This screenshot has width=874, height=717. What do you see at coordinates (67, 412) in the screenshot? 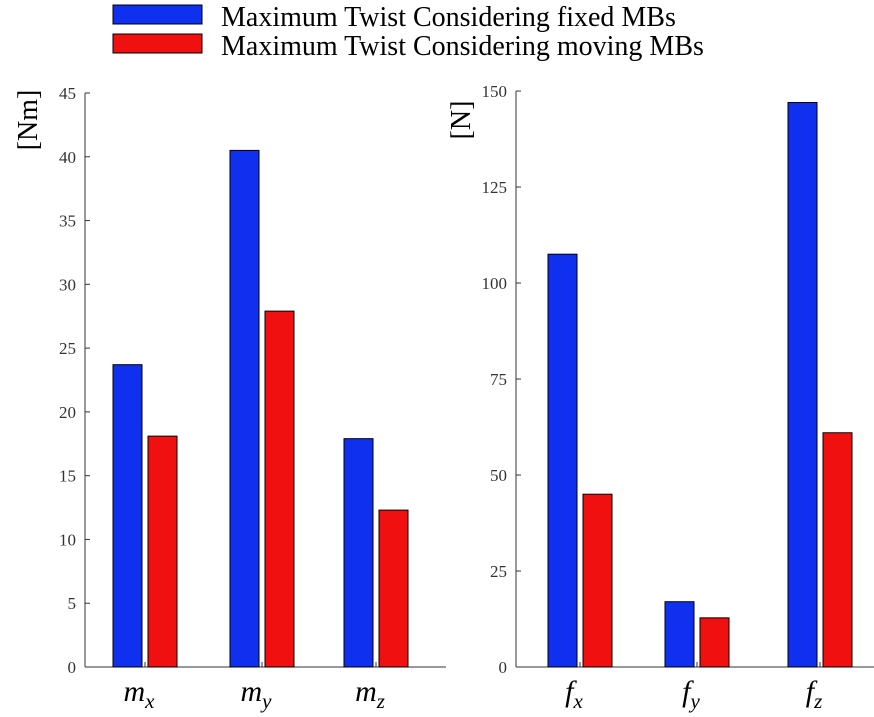
I see `y-tick-label: 20` at bounding box center [67, 412].